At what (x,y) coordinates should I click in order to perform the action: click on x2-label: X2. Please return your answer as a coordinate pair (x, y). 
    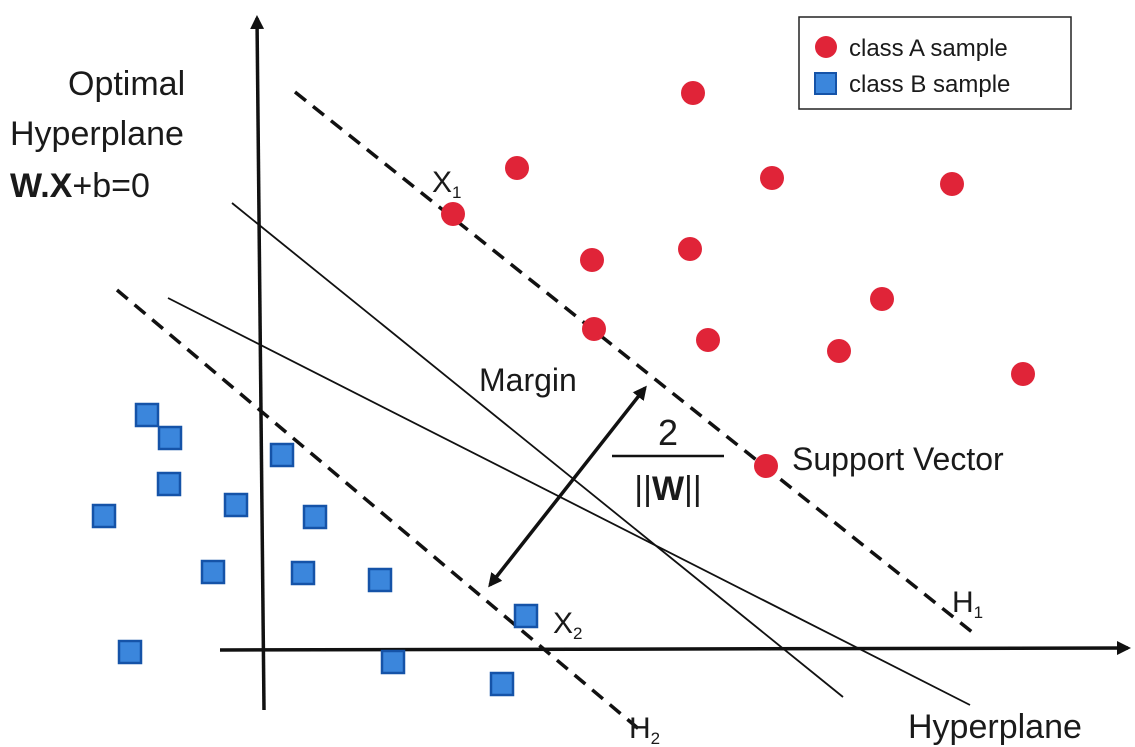
    Looking at the image, I should click on (567, 625).